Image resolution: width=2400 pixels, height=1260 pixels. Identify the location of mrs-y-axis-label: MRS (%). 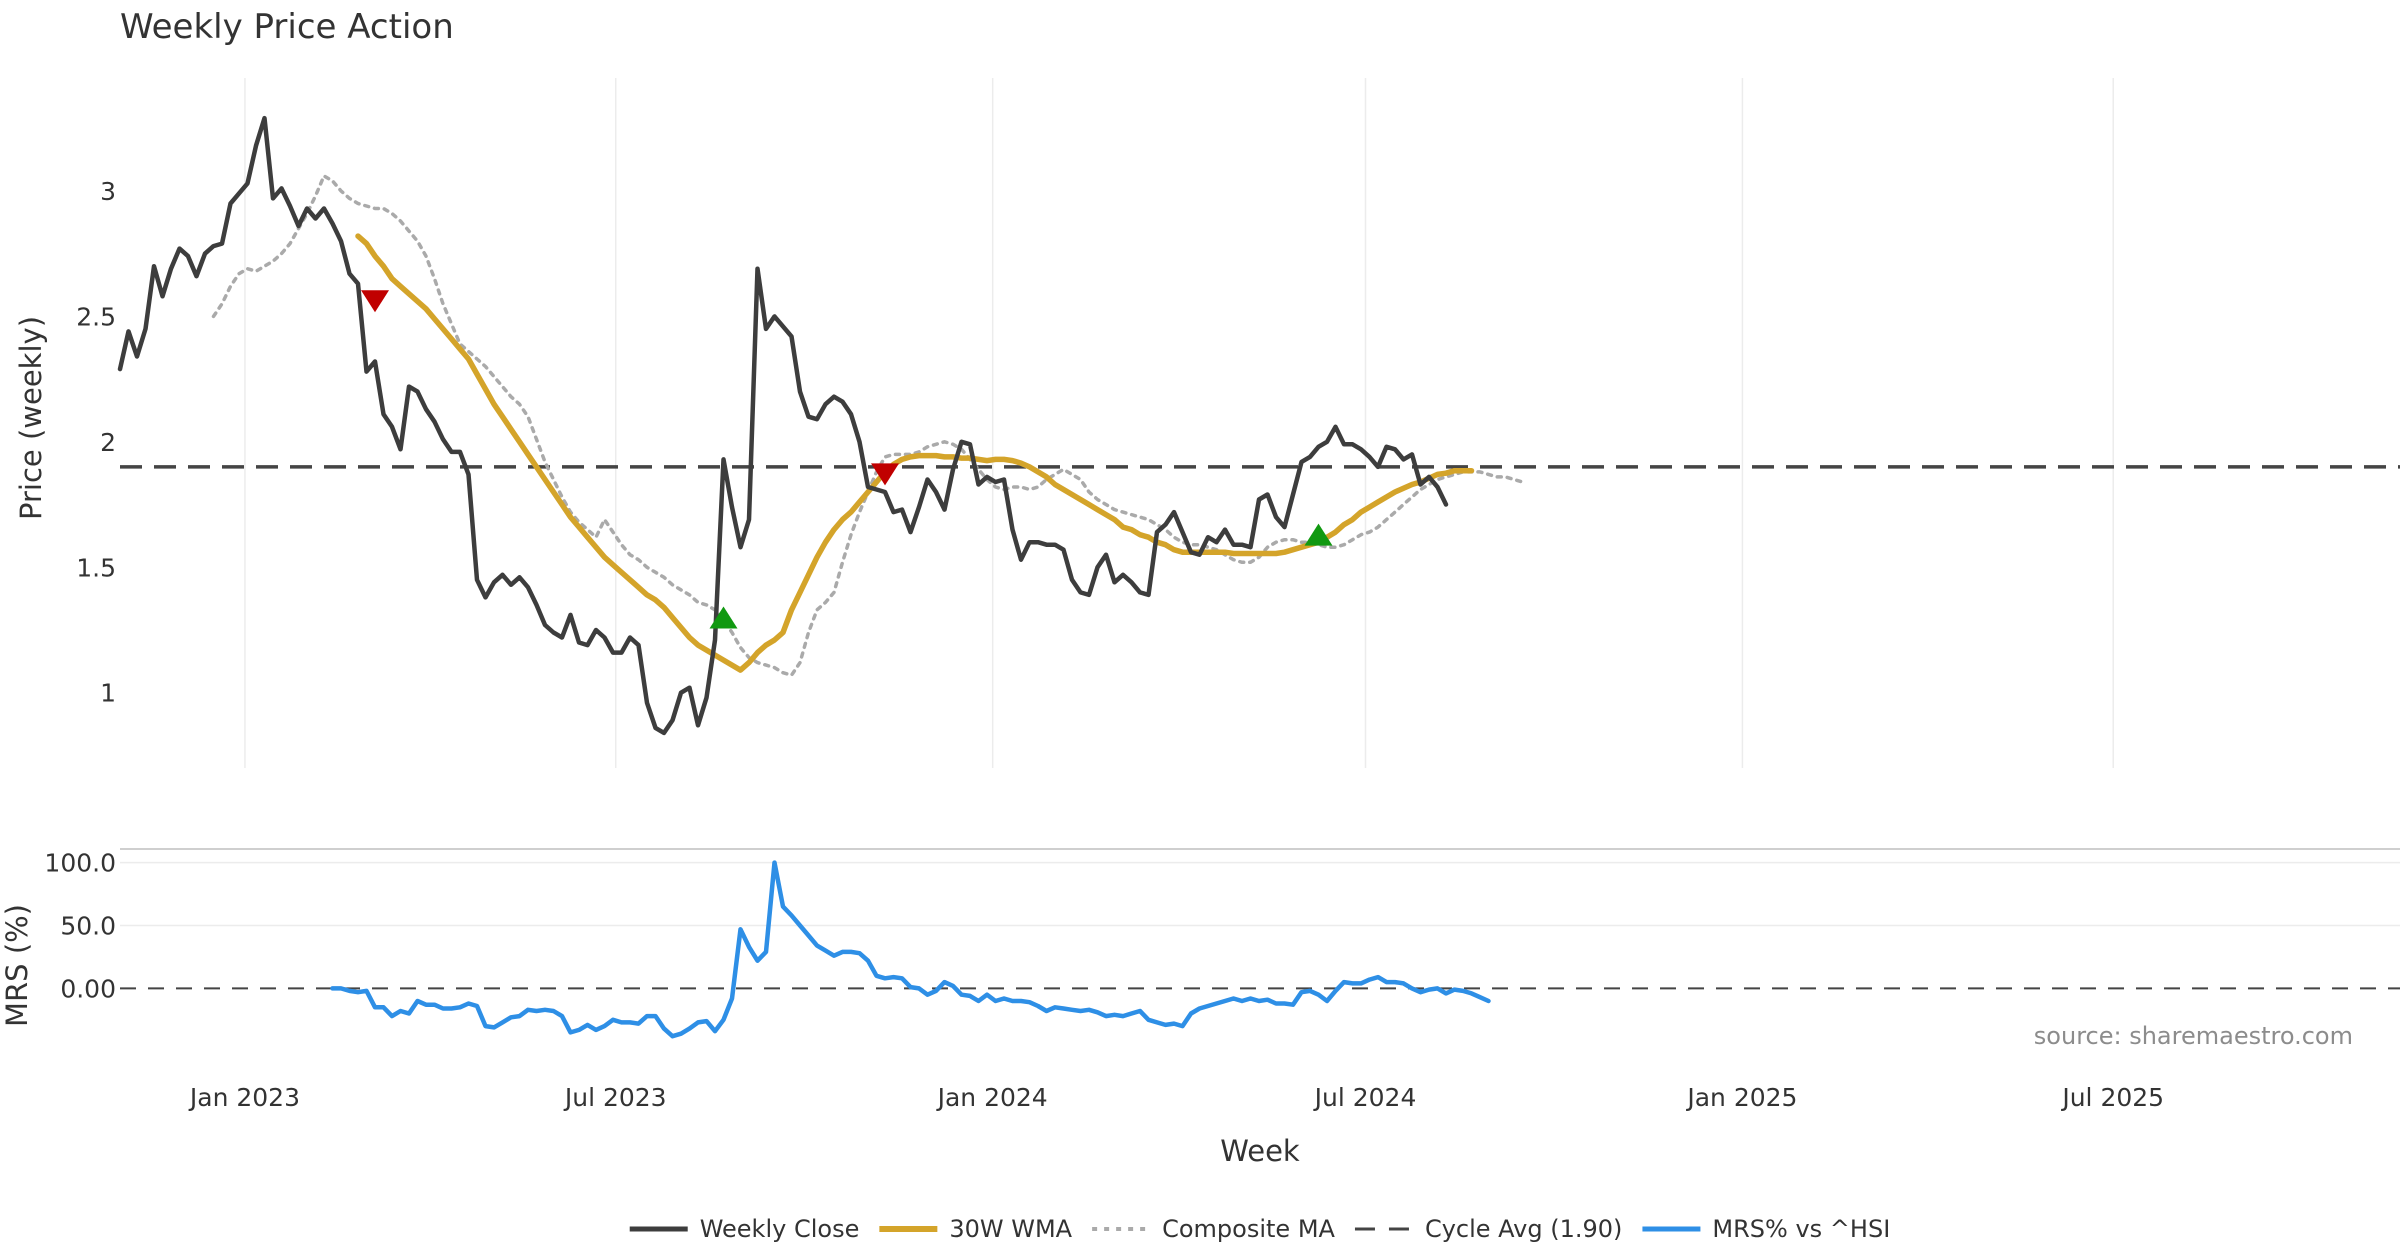
(17, 965).